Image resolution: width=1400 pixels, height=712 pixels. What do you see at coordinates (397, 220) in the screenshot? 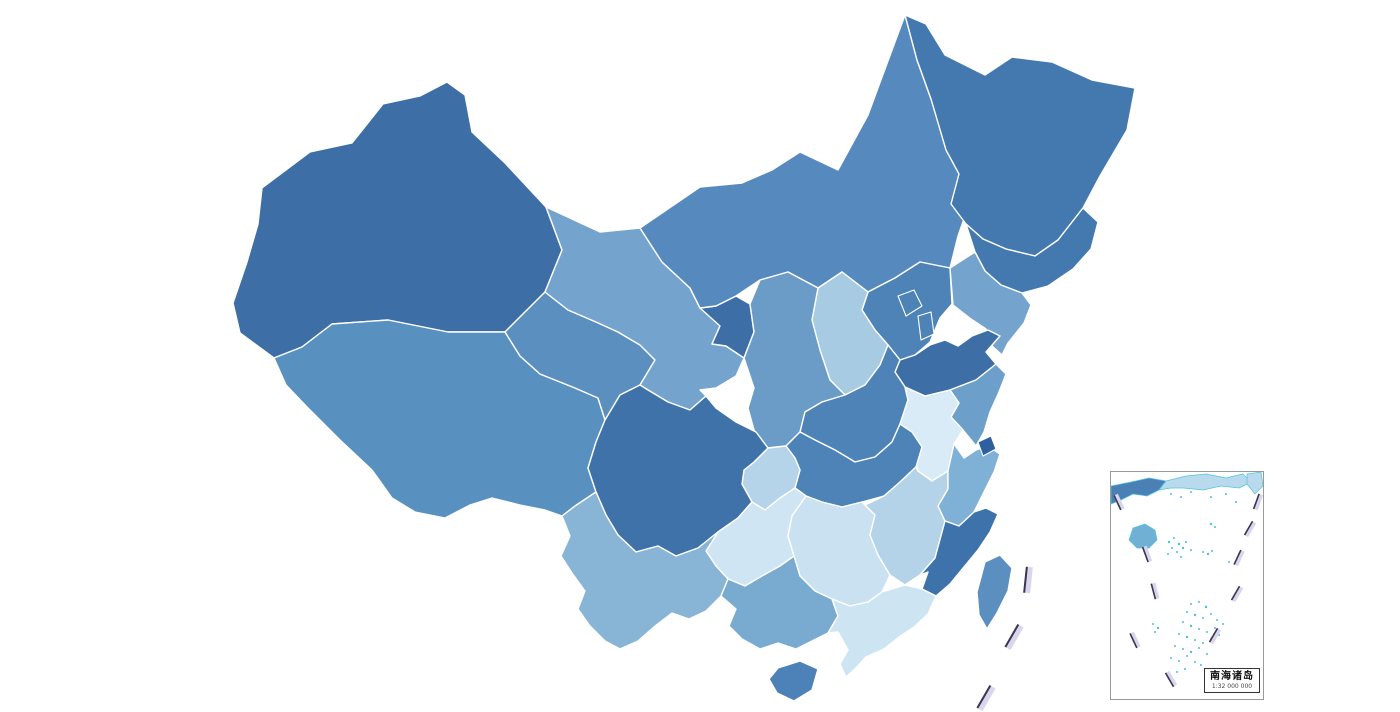
I see `province-xinjiang` at bounding box center [397, 220].